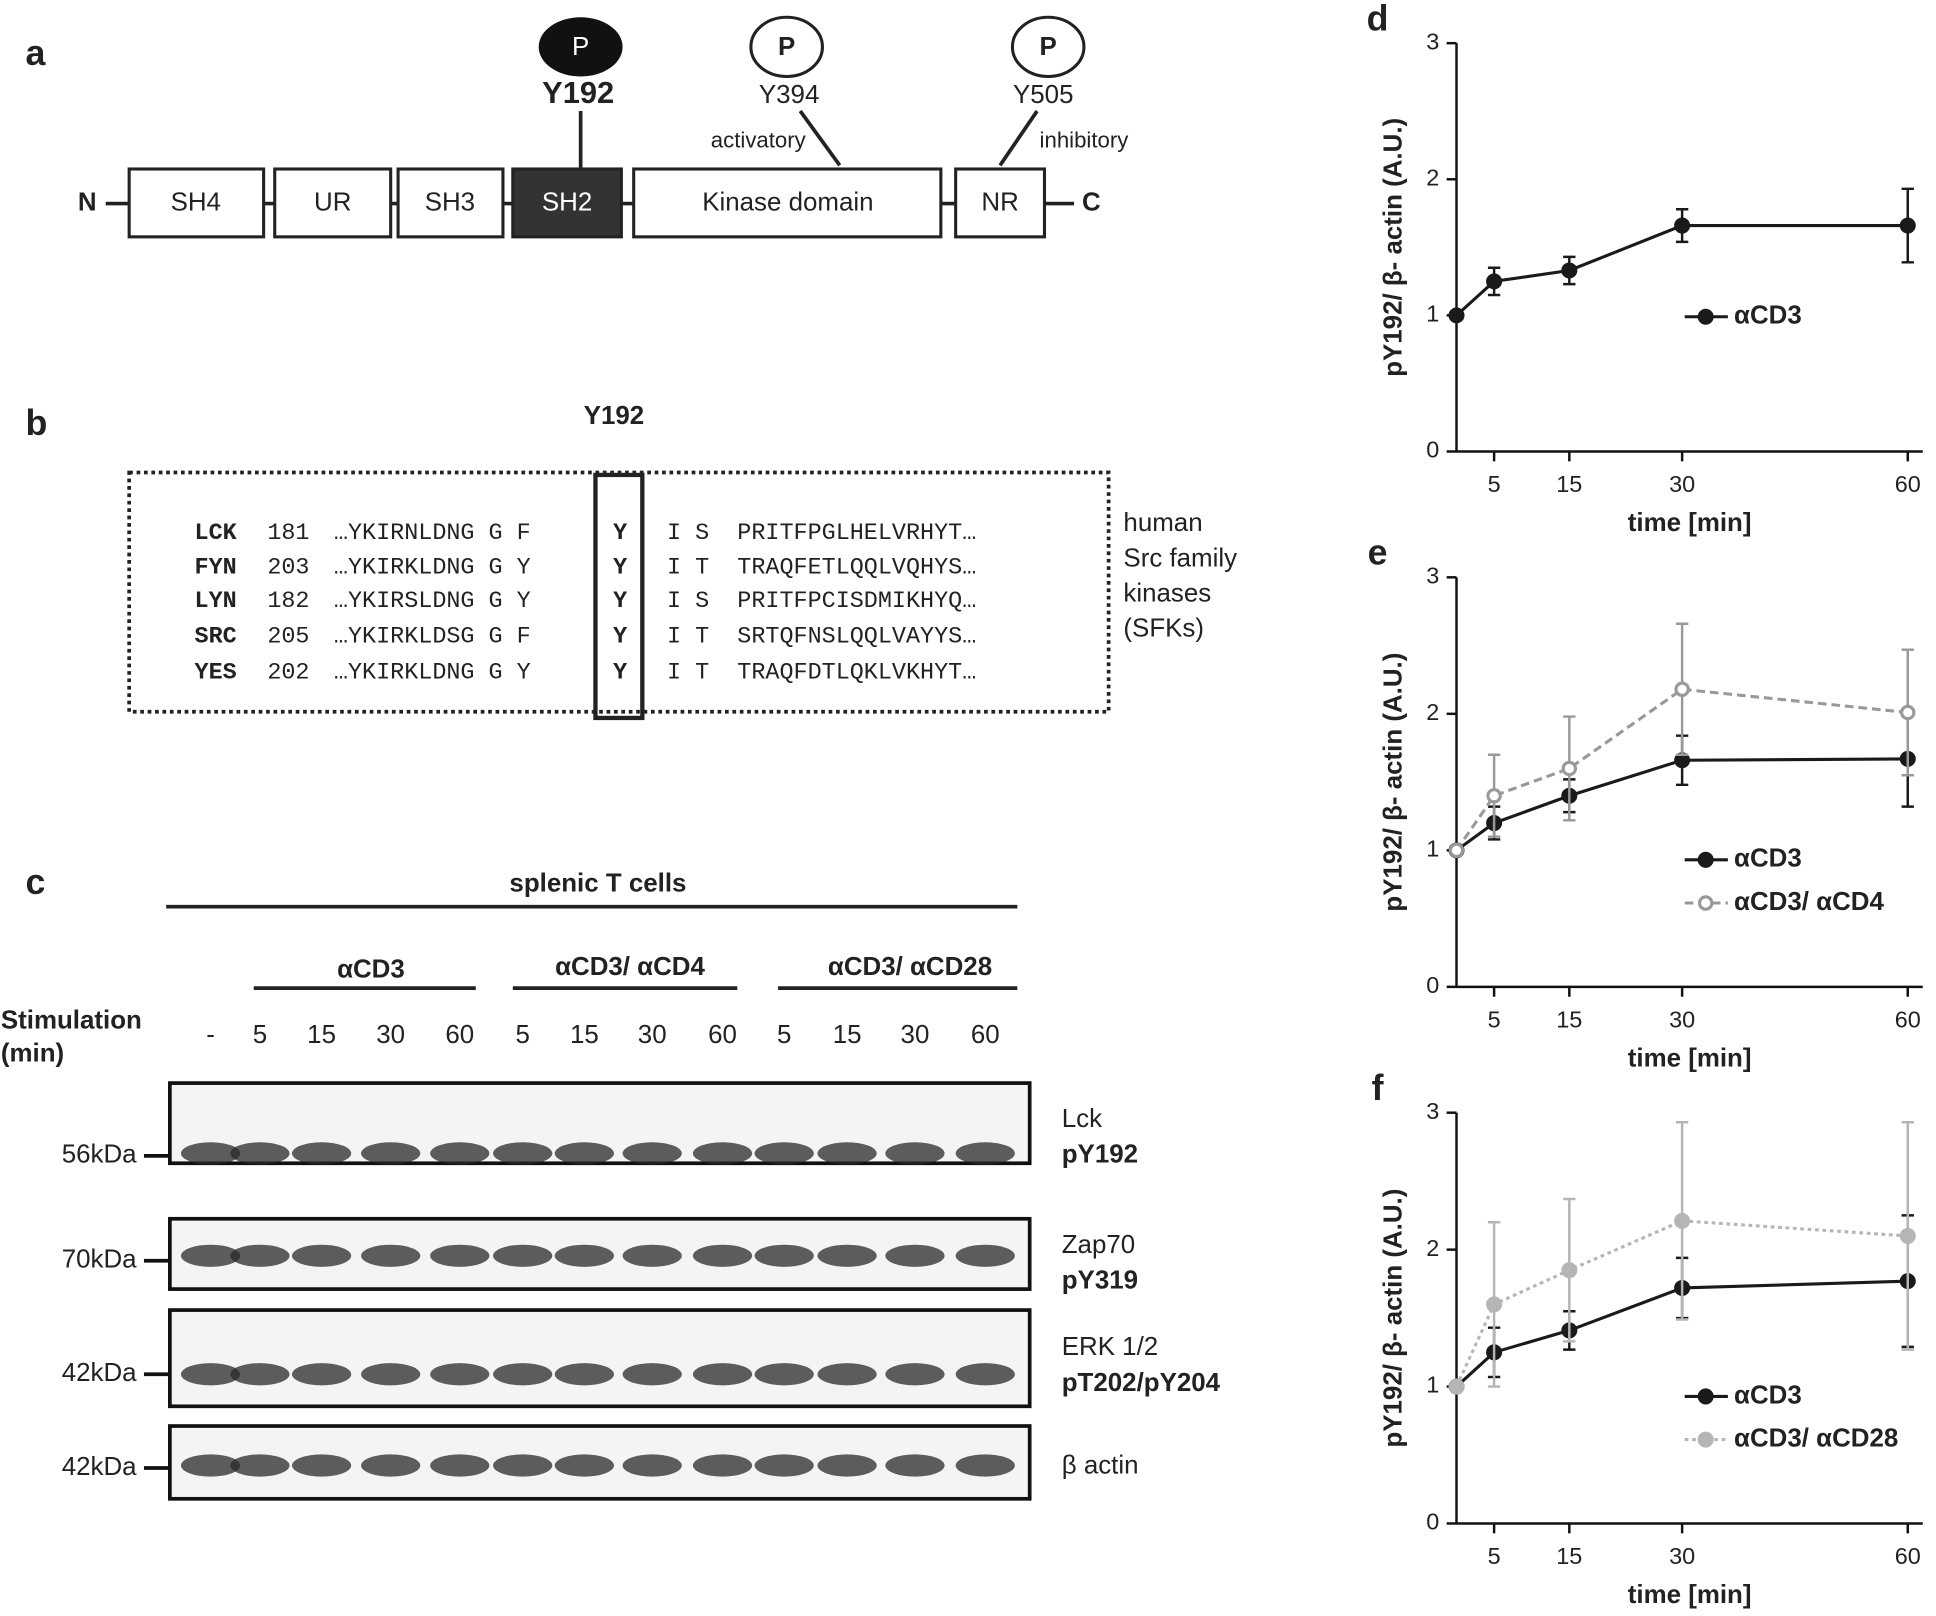  What do you see at coordinates (1098, 1245) in the screenshot?
I see `blot-target: Zap70` at bounding box center [1098, 1245].